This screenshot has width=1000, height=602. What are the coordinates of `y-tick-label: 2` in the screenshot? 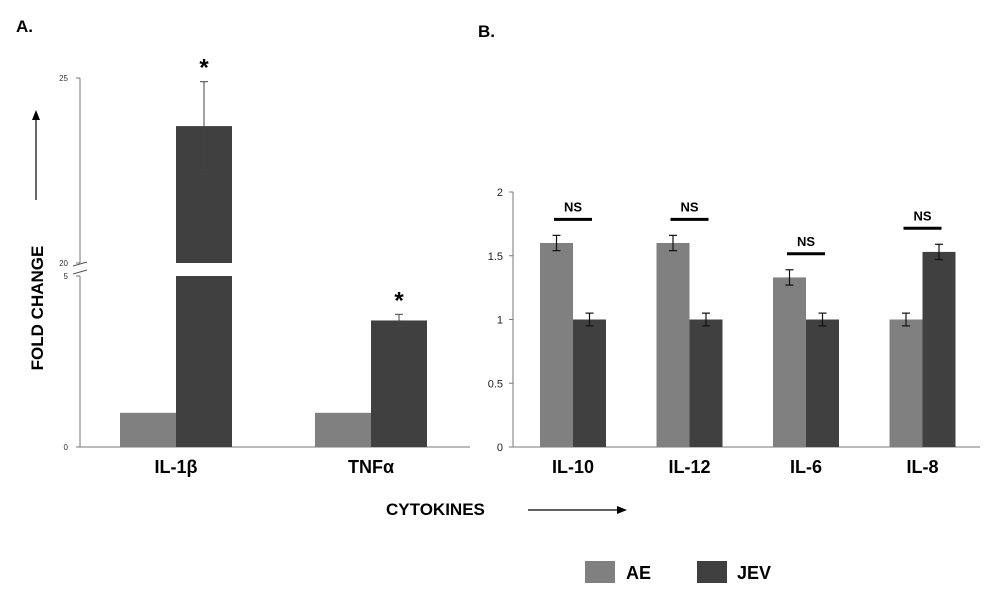 It's located at (500, 193).